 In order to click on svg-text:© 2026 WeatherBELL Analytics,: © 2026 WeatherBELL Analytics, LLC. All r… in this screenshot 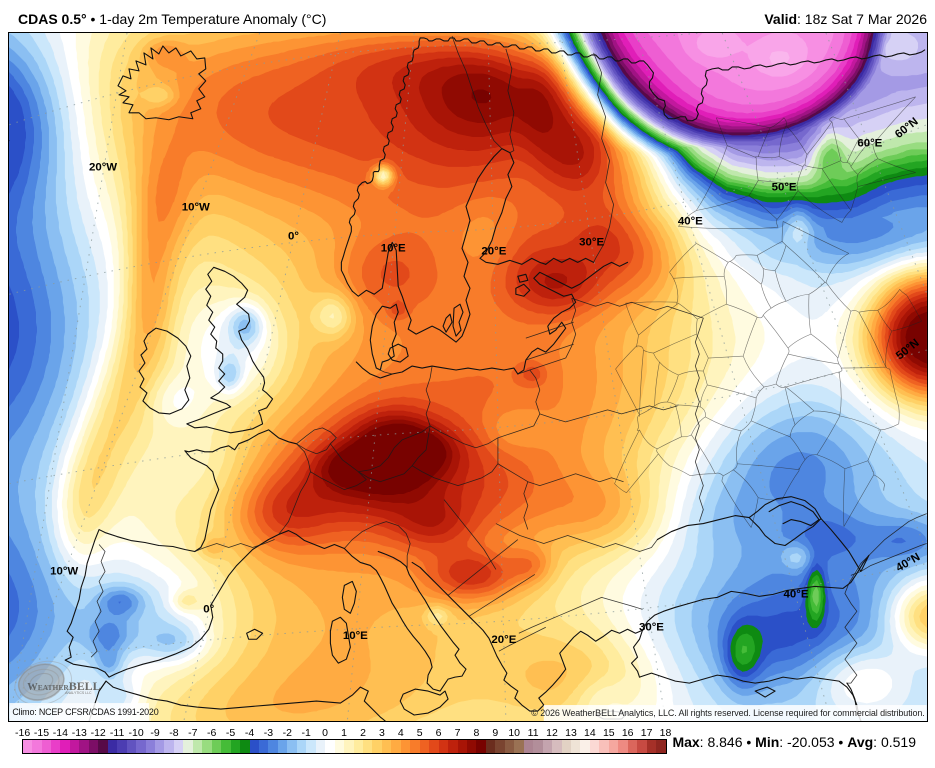, I will do `click(727, 713)`.